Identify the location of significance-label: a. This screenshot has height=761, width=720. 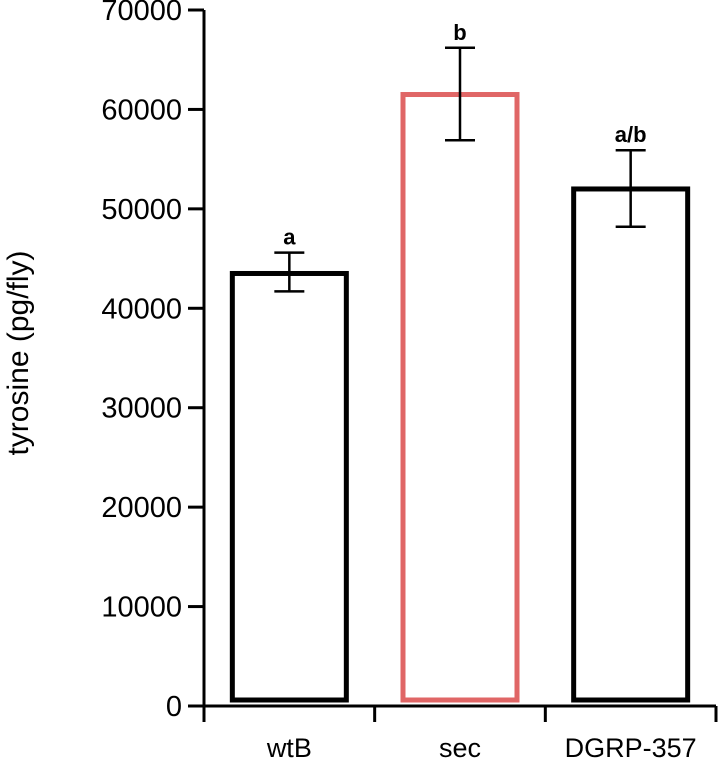
(289, 237).